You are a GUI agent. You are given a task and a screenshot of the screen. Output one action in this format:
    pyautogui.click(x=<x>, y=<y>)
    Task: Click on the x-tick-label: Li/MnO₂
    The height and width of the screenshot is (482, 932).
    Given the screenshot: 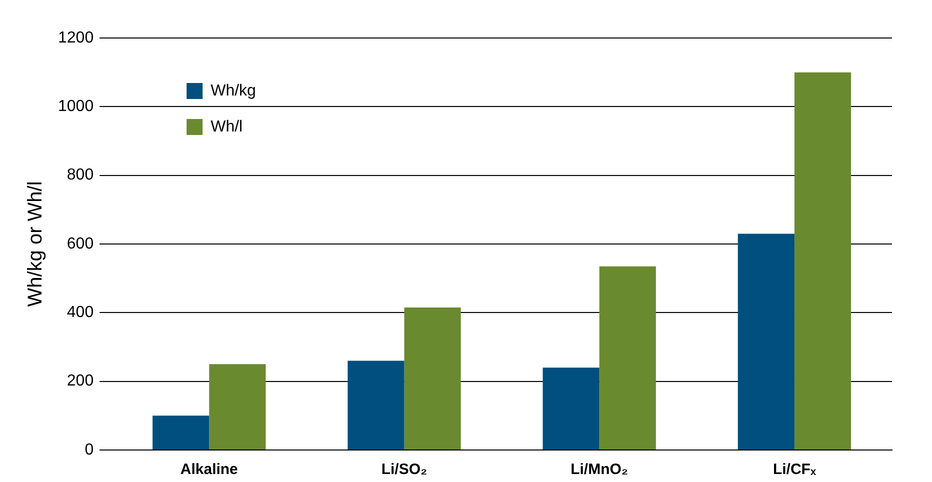 What is the action you would take?
    pyautogui.click(x=599, y=469)
    